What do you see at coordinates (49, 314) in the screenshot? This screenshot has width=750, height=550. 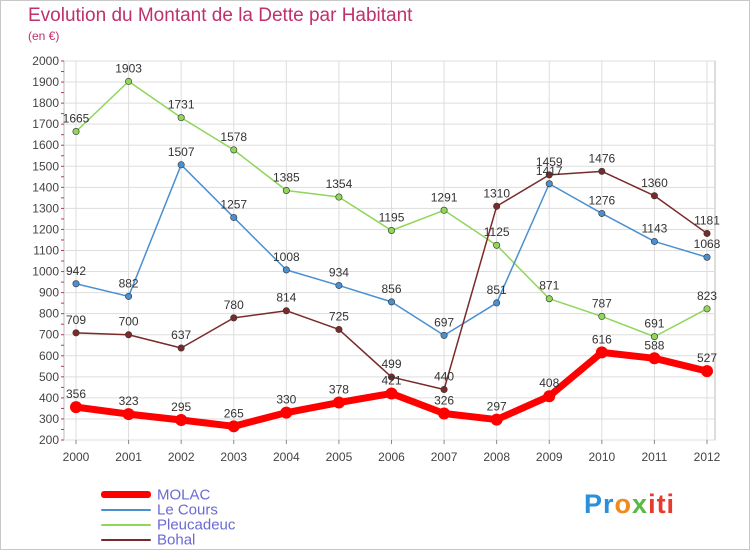 I see `y-tick-label: 800` at bounding box center [49, 314].